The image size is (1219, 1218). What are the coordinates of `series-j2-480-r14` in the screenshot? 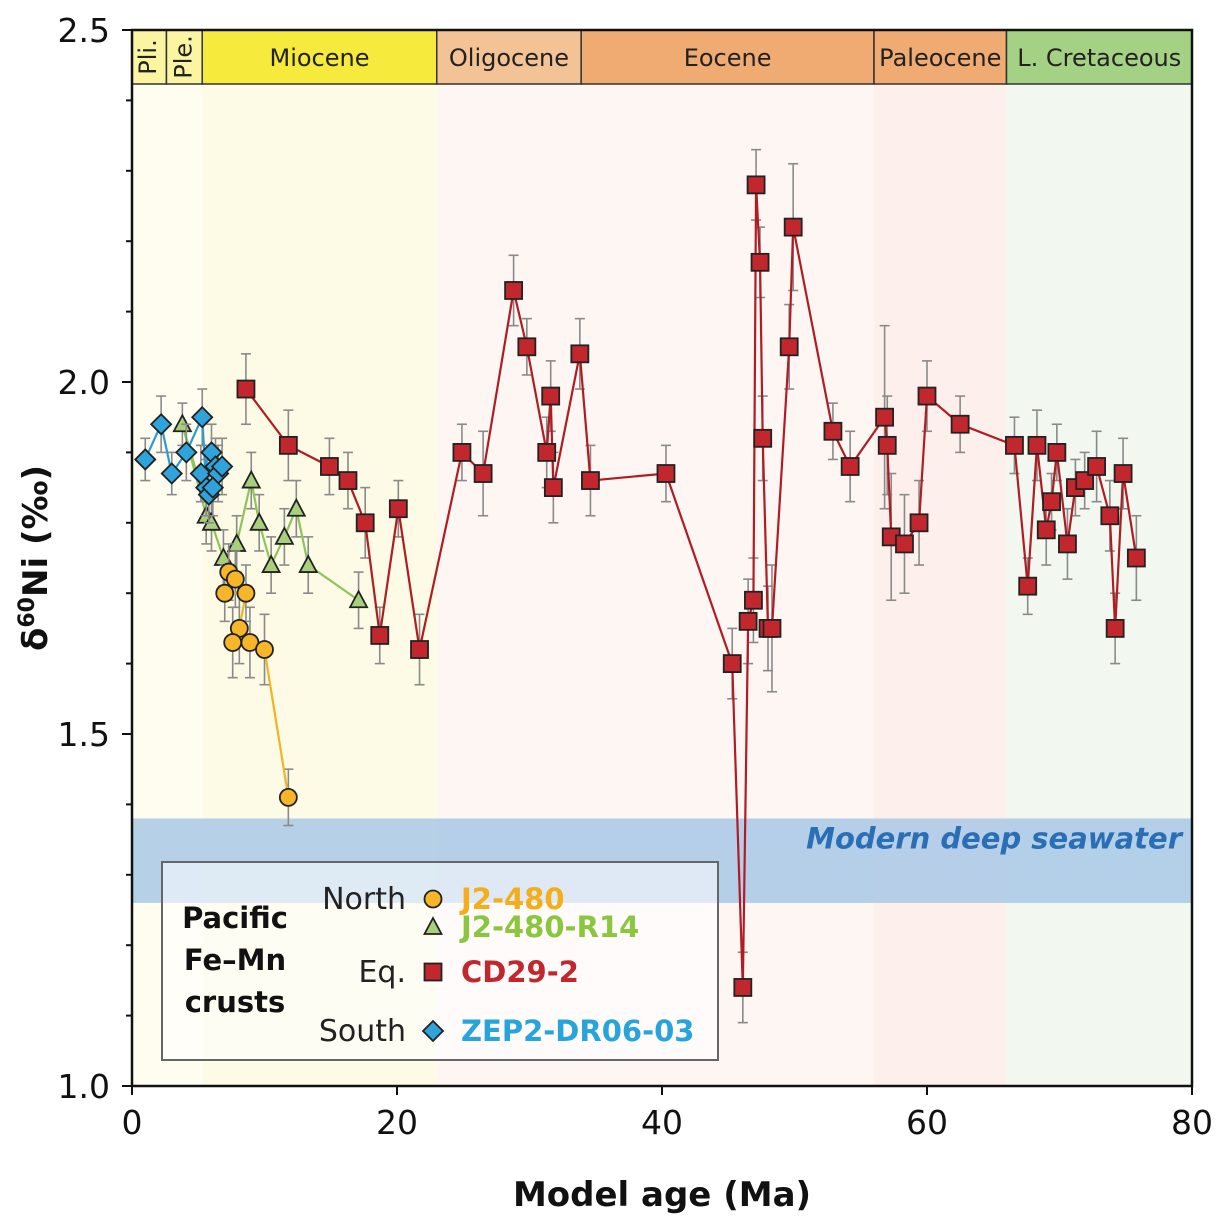 It's located at (270, 516).